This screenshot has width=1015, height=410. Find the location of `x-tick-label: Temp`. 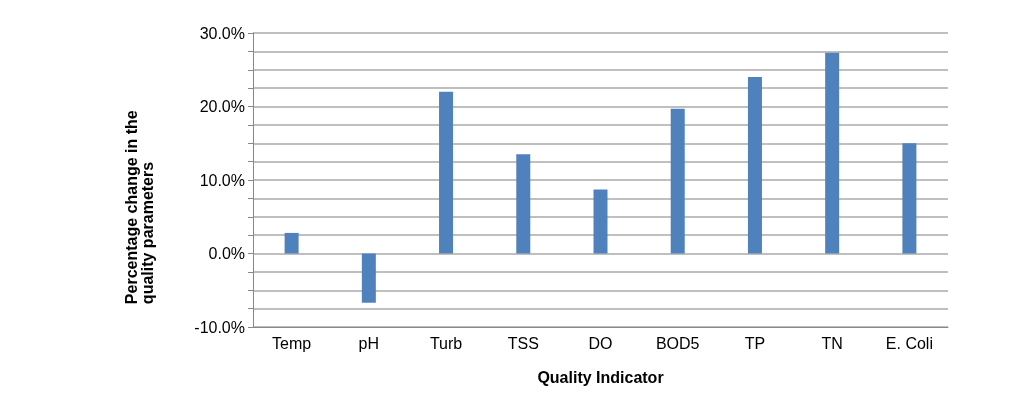

x-tick-label: Temp is located at coordinates (292, 343).